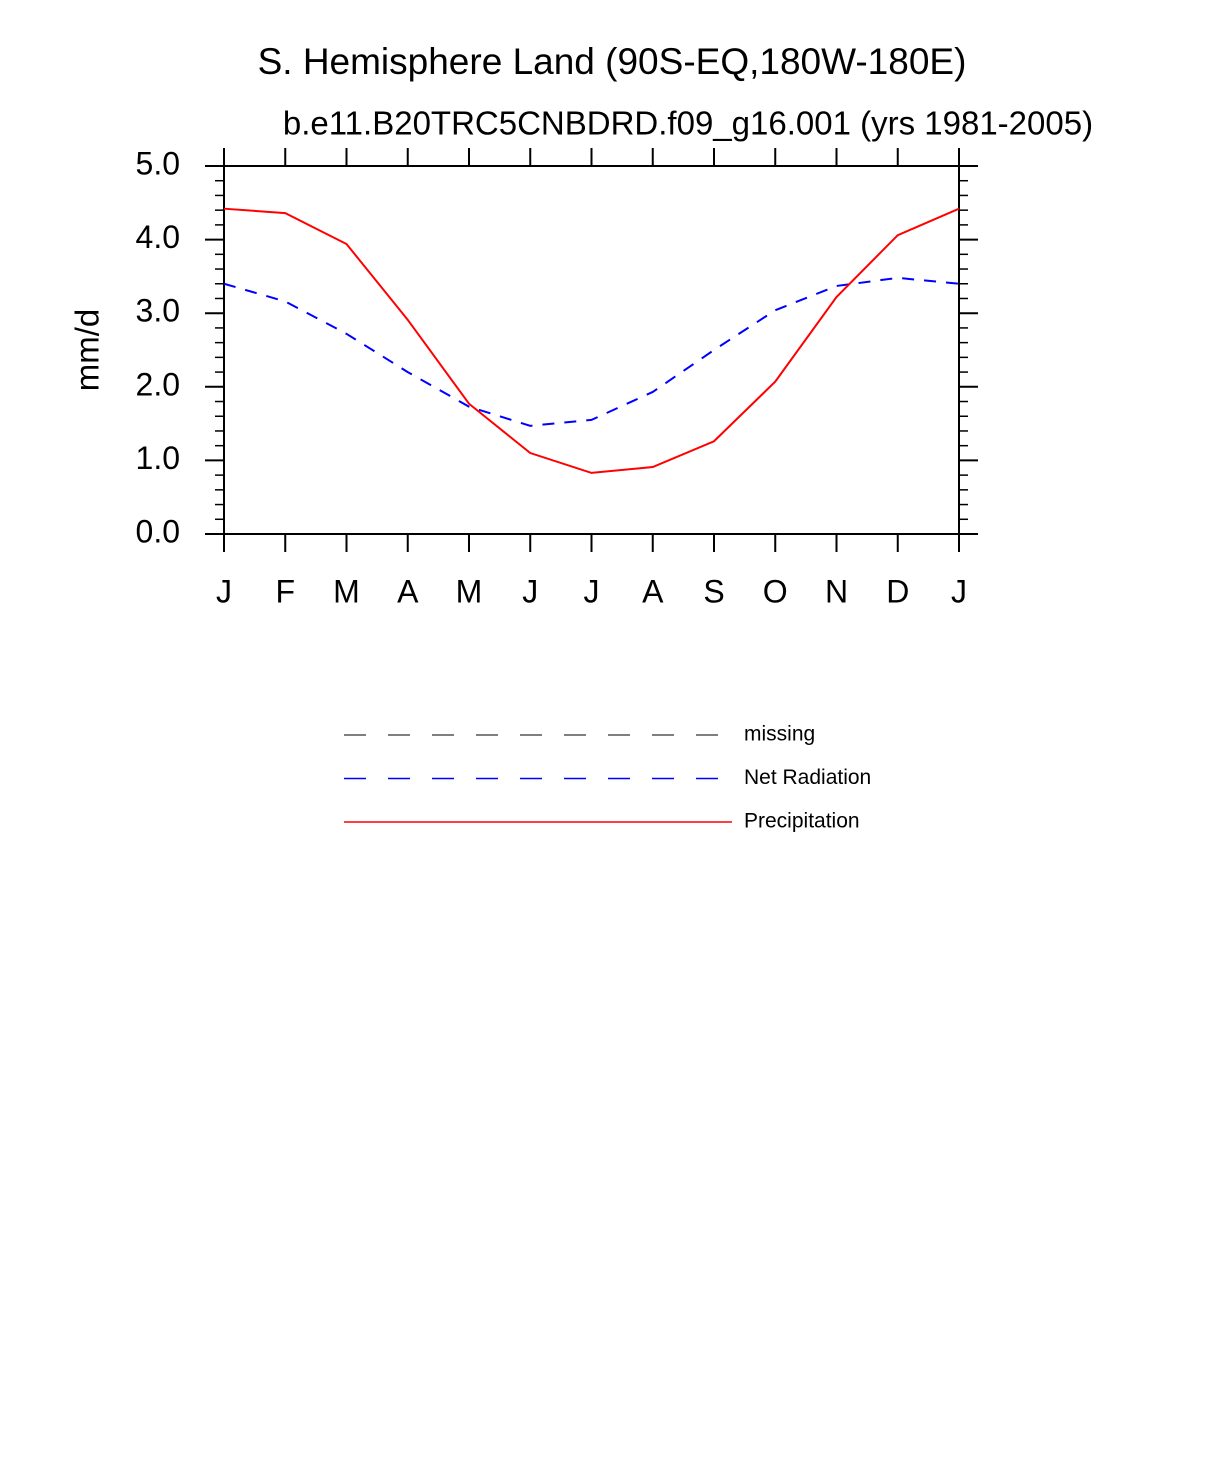 The image size is (1224, 1470). What do you see at coordinates (807, 777) in the screenshot?
I see `legend-label: Net Radiation` at bounding box center [807, 777].